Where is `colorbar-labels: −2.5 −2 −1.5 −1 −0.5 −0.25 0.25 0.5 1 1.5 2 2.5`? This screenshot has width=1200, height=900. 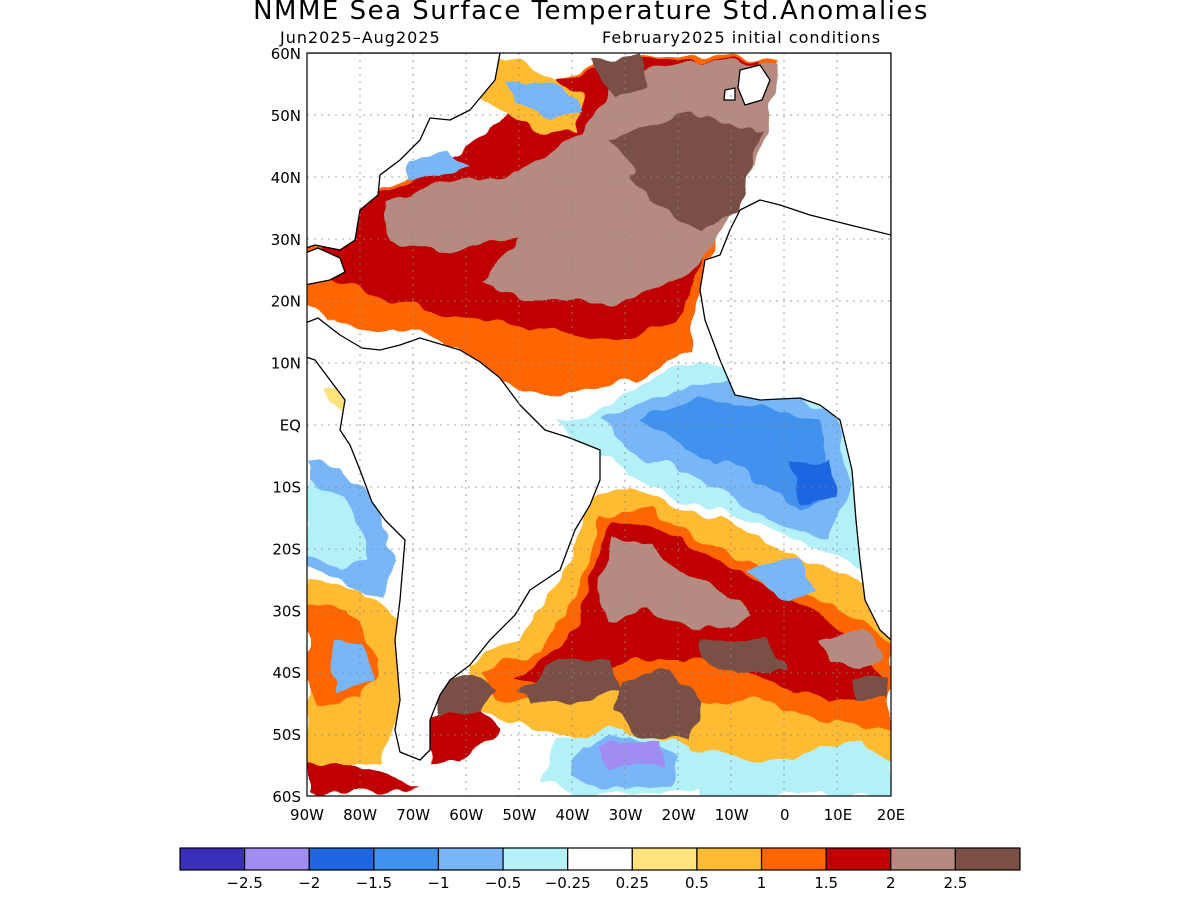
colorbar-labels: −2.5 −2 −1.5 −1 −0.5 −0.25 0.25 0.5 1 1.5 2 2.5 is located at coordinates (596, 883).